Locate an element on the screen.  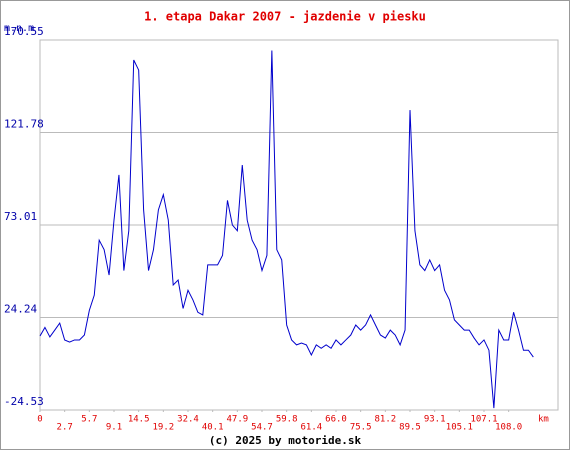
x-tick-label: 93.1 is located at coordinates (435, 420).